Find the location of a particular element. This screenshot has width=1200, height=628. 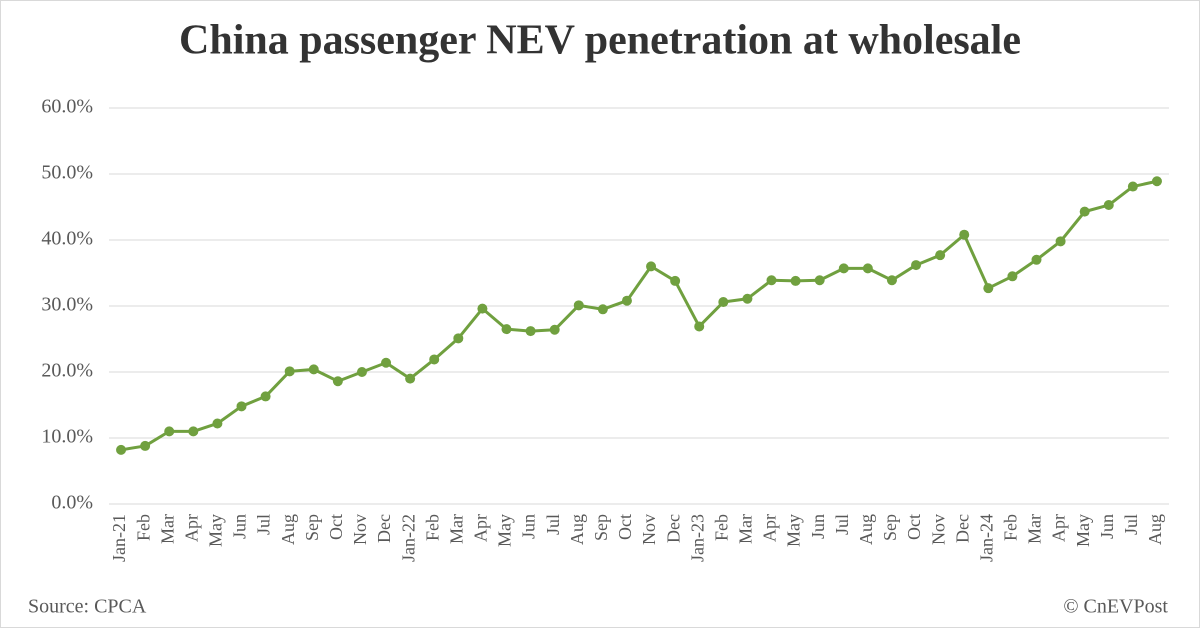

y-tick-label: 50.0% is located at coordinates (67, 173).